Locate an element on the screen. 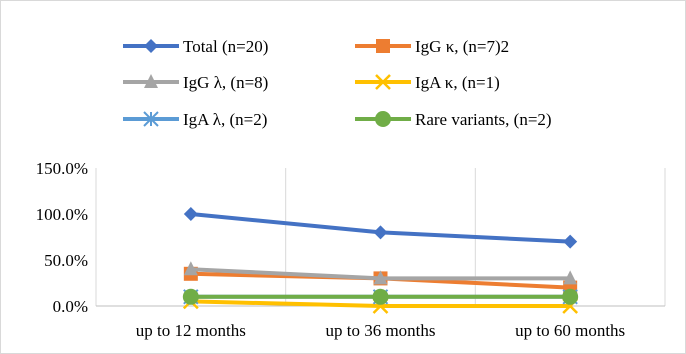 This screenshot has height=354, width=686. y-tick-label: 50.0% is located at coordinates (66, 260).